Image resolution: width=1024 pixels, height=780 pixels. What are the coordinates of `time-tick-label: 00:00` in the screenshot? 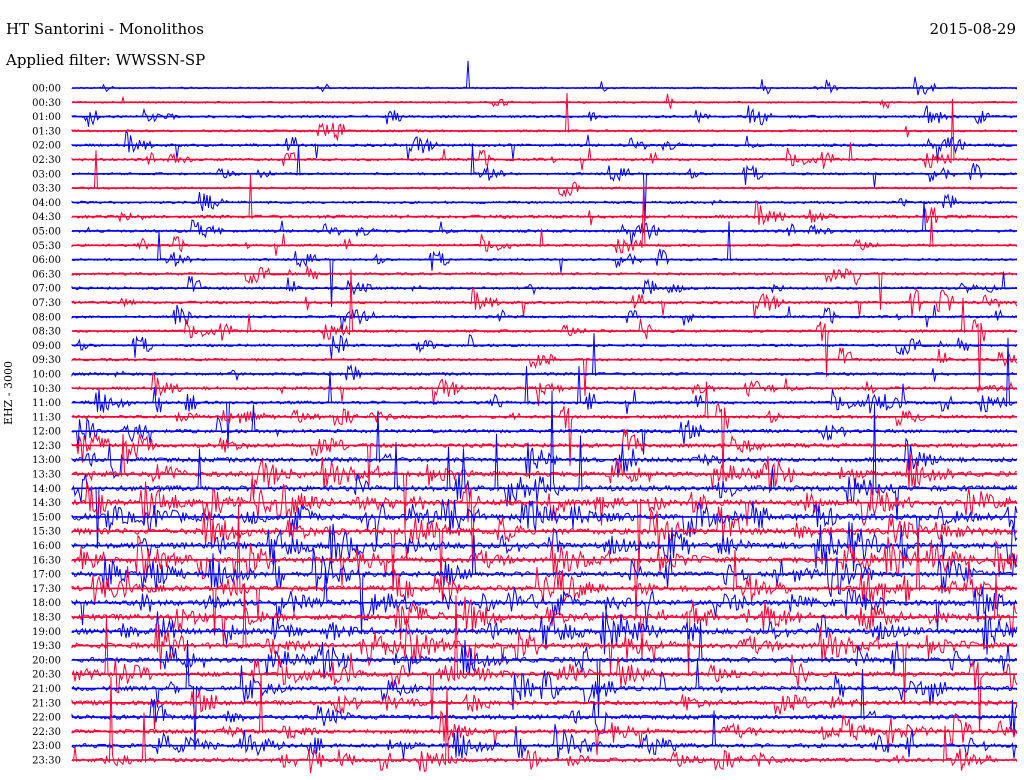 It's located at (46, 89).